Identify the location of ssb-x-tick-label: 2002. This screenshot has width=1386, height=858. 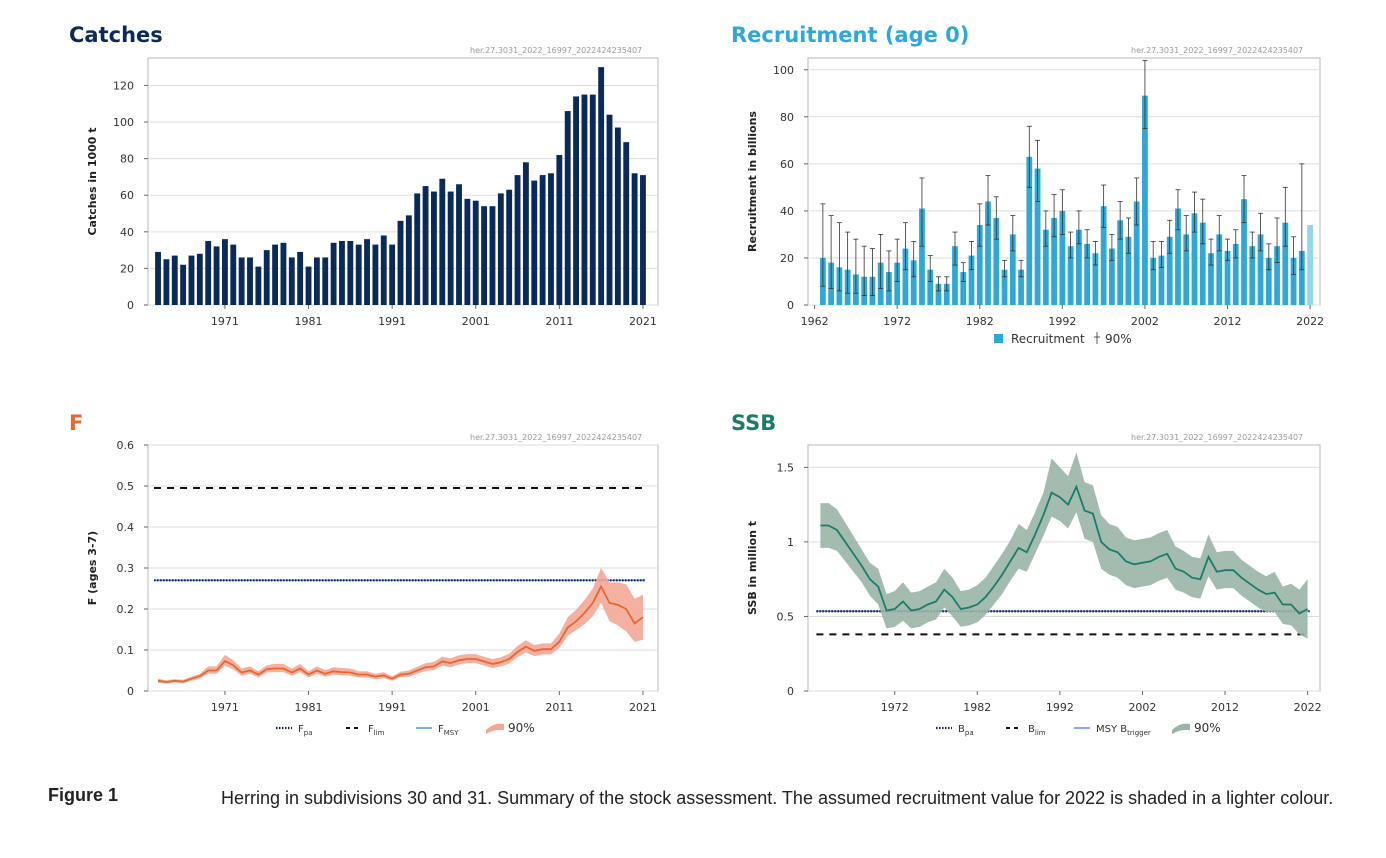
(1142, 707).